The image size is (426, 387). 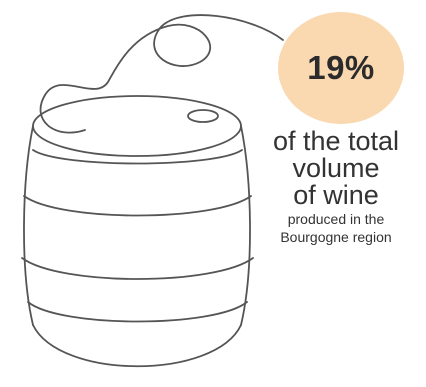 I want to click on stat-circle: 19%, so click(x=341, y=68).